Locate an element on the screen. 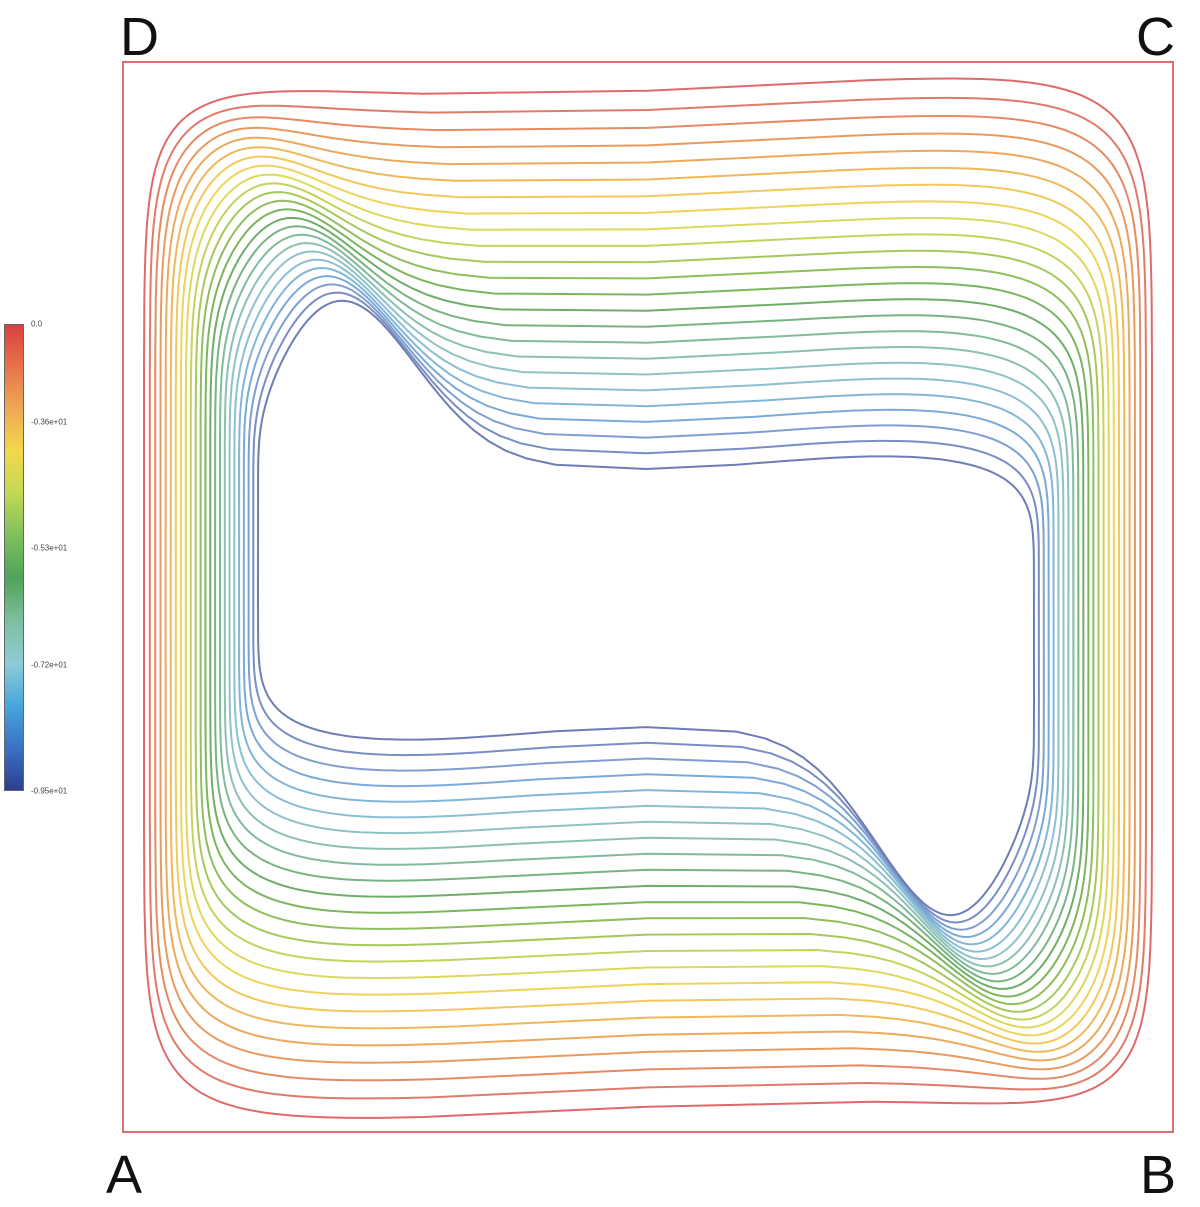 The image size is (1200, 1207). corner-label-b: B is located at coordinates (1158, 1175).